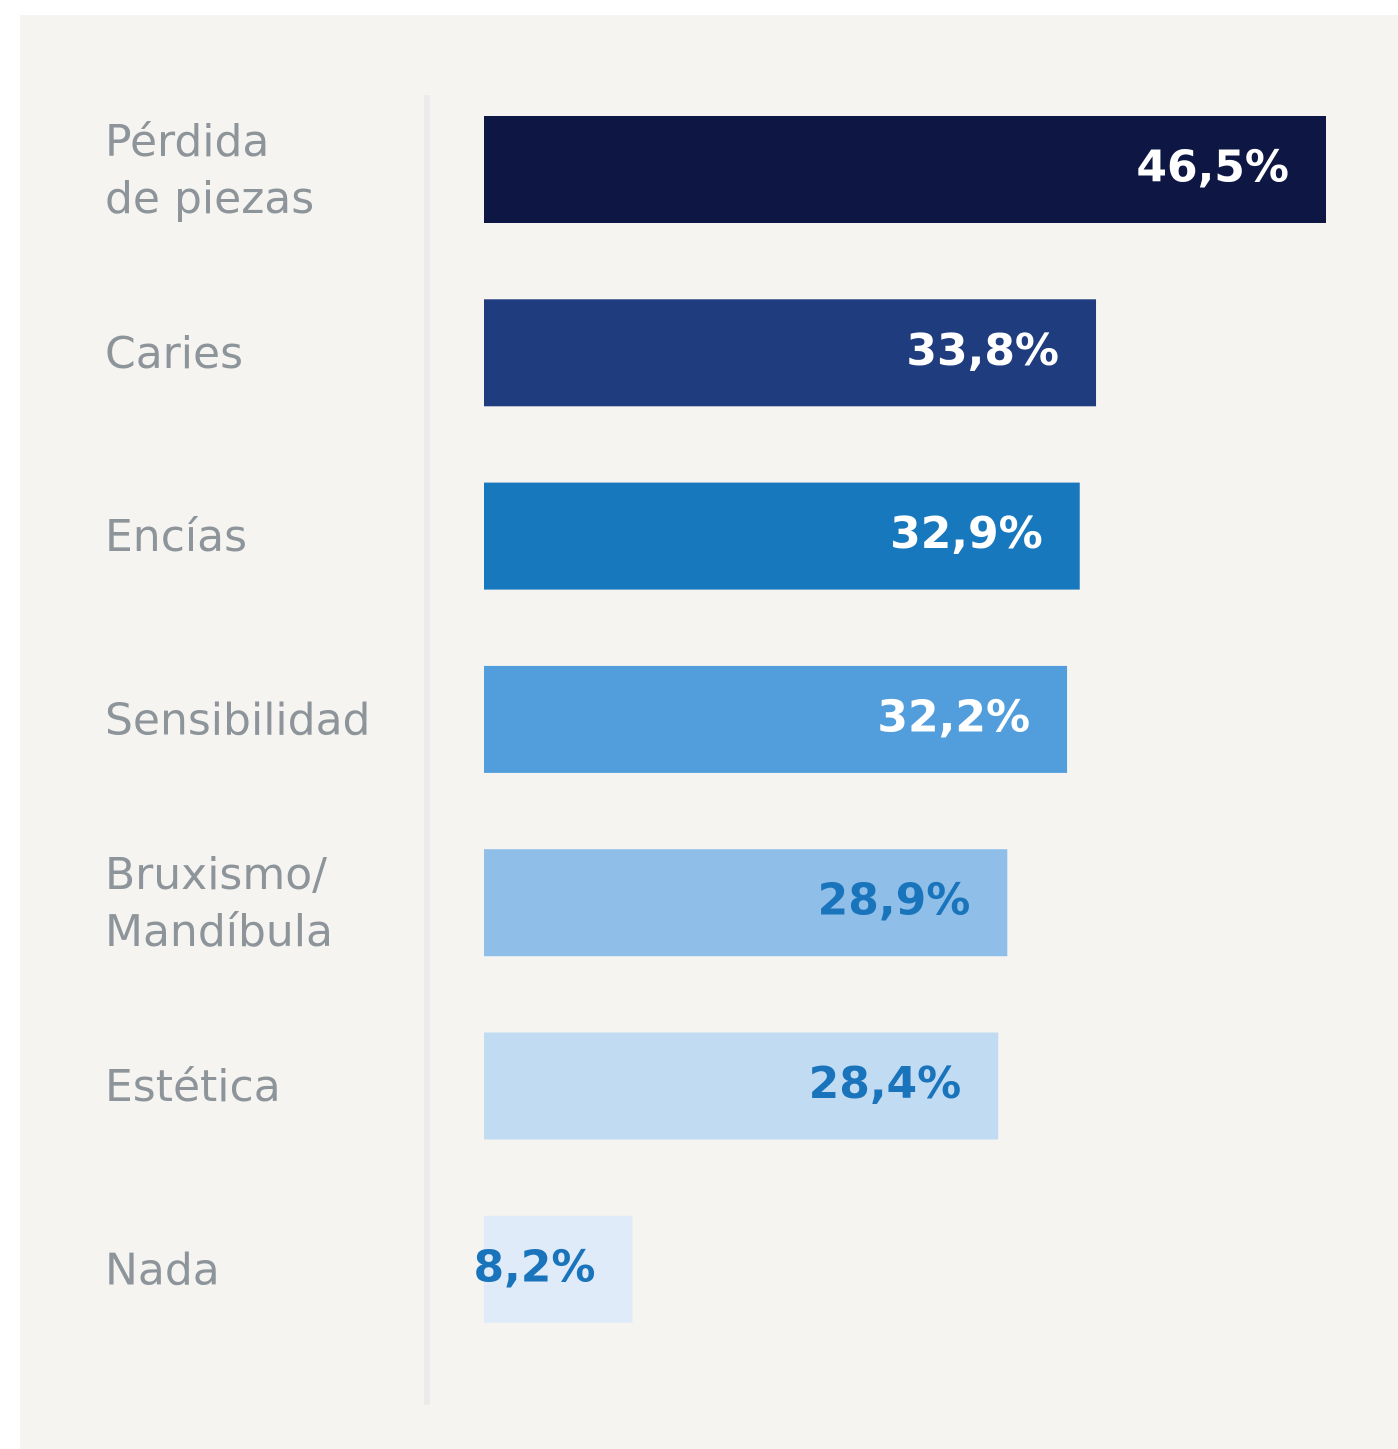 This screenshot has width=1398, height=1449. What do you see at coordinates (209, 170) in the screenshot?
I see `category-label: Pérdida de piezas` at bounding box center [209, 170].